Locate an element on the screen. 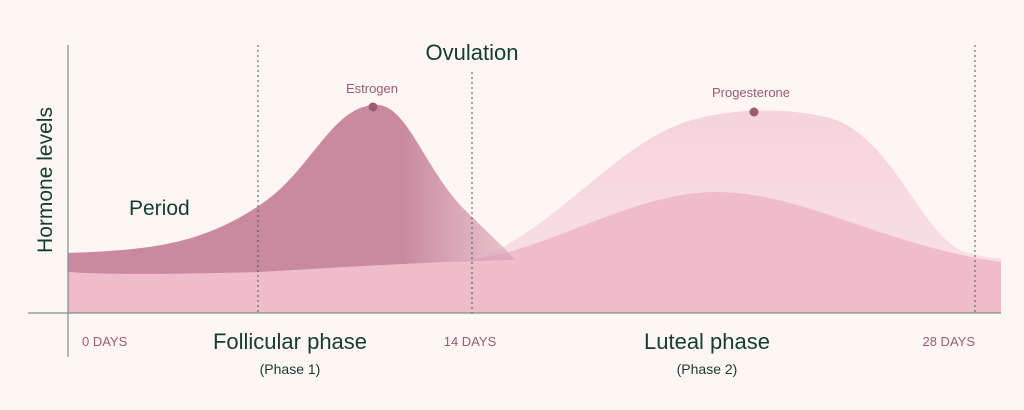 The width and height of the screenshot is (1024, 410). period-label: Period is located at coordinates (159, 208).